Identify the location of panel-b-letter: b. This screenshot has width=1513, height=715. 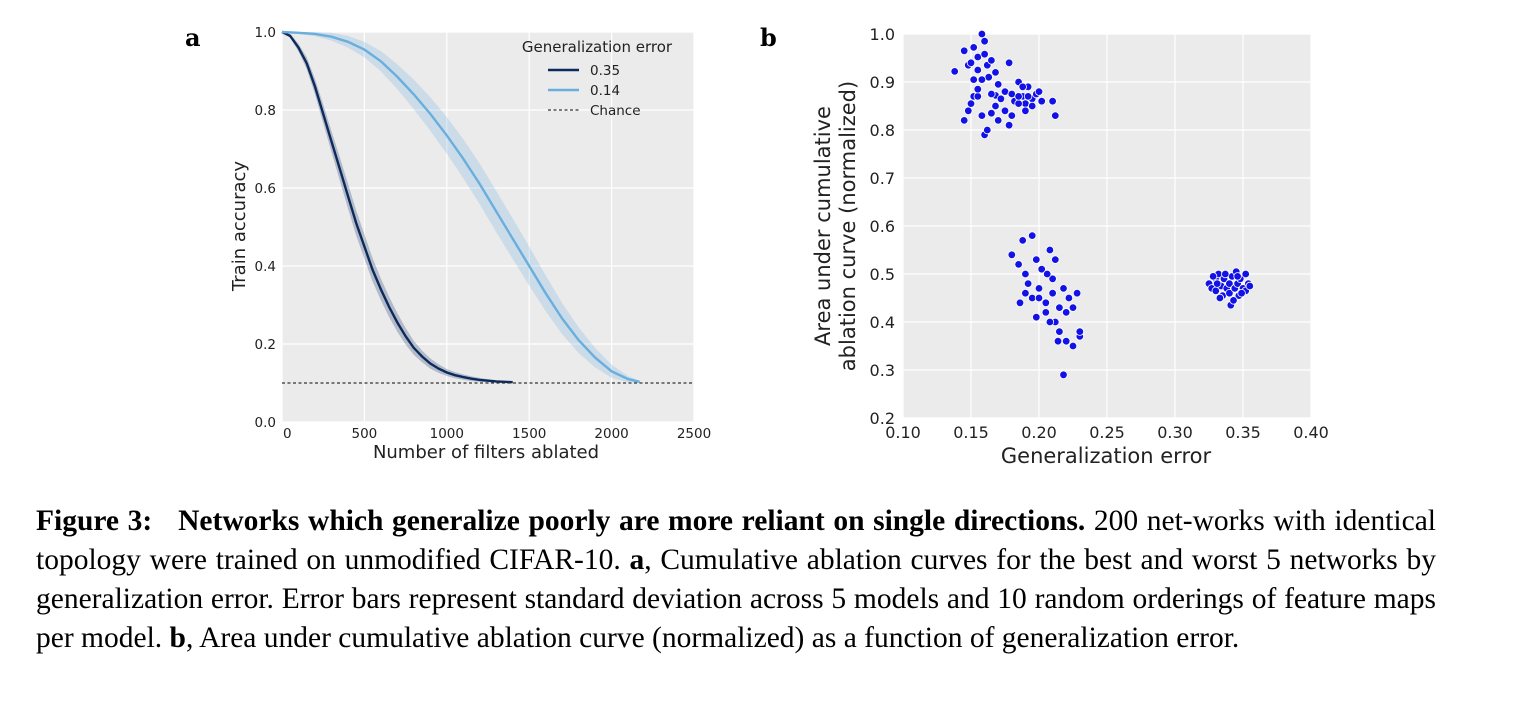
(768, 37).